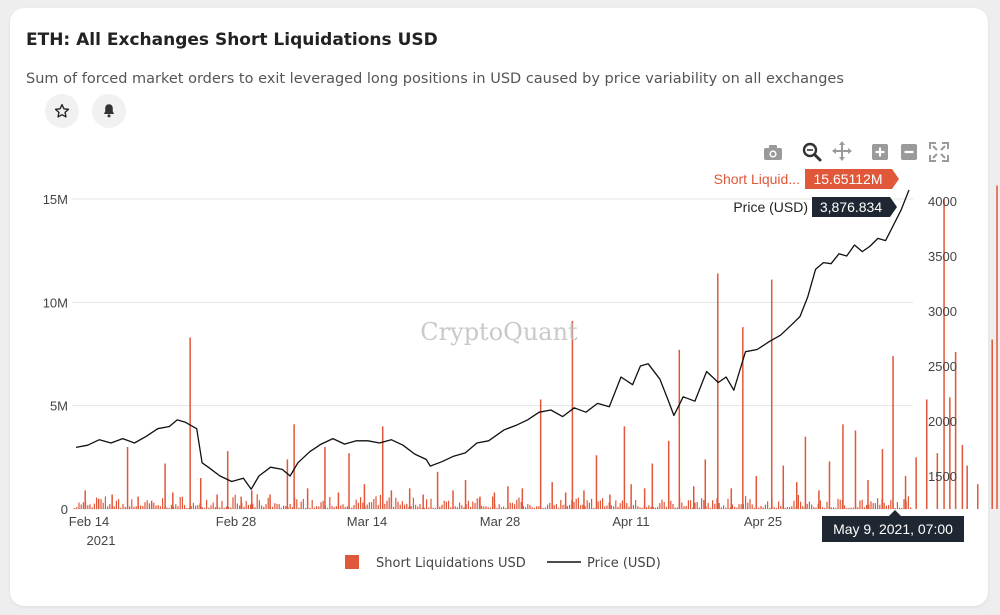 The height and width of the screenshot is (615, 1000). Describe the element at coordinates (604, 563) in the screenshot. I see `legend-item-price: Price (USD)` at that location.